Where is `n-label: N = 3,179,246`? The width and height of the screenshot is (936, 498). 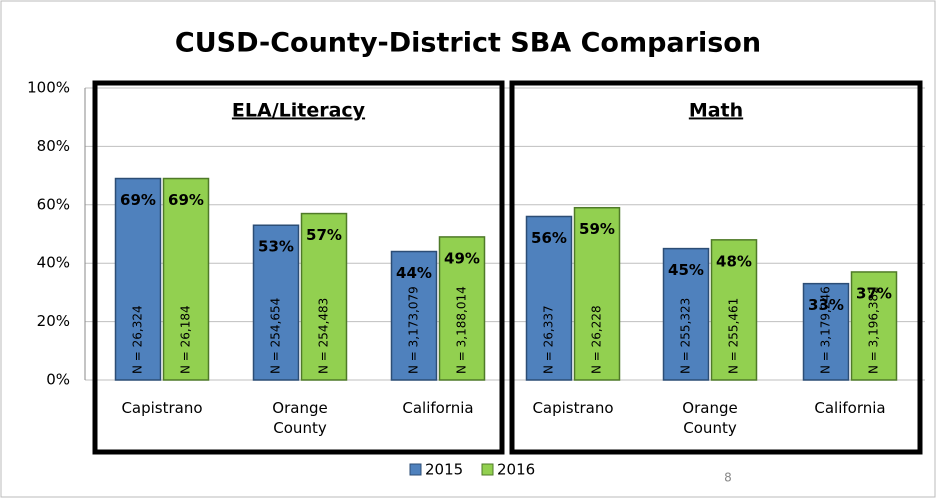
n-label: N = 3,179,246 is located at coordinates (826, 330).